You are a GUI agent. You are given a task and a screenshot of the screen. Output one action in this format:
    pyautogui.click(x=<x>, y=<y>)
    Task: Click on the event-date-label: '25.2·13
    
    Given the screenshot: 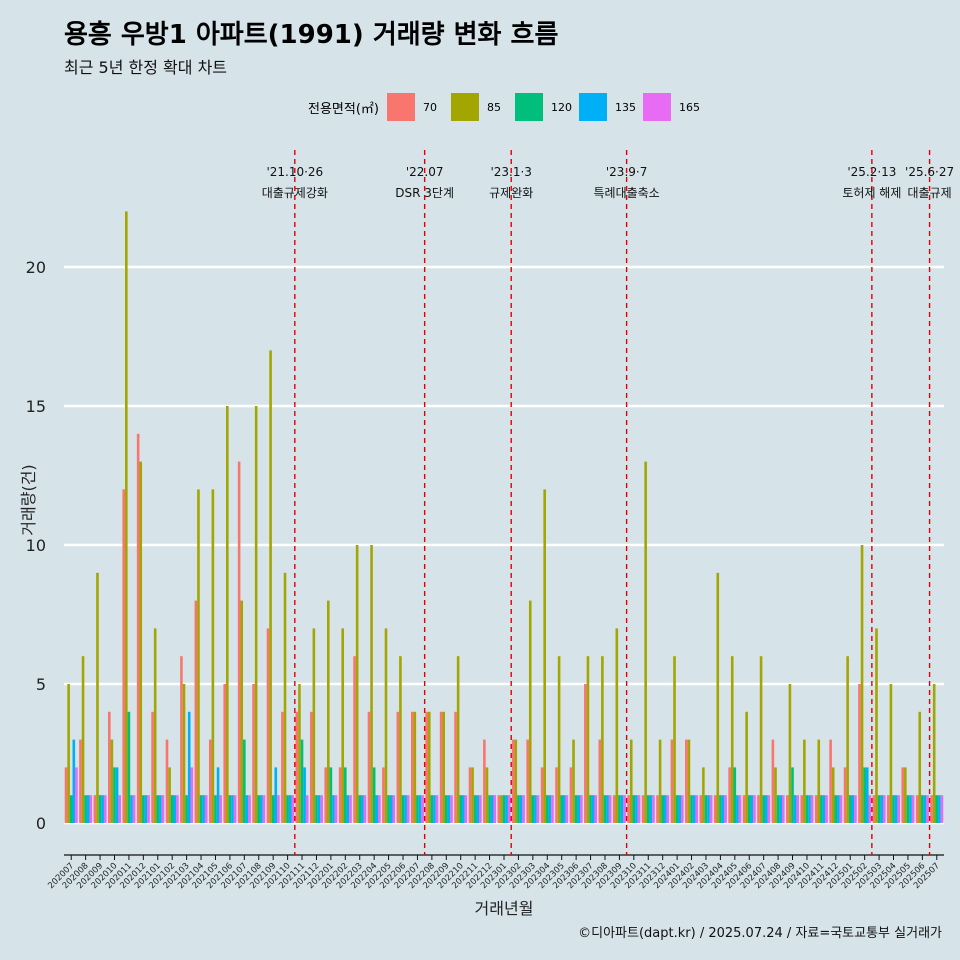 What is the action you would take?
    pyautogui.click(x=871, y=172)
    